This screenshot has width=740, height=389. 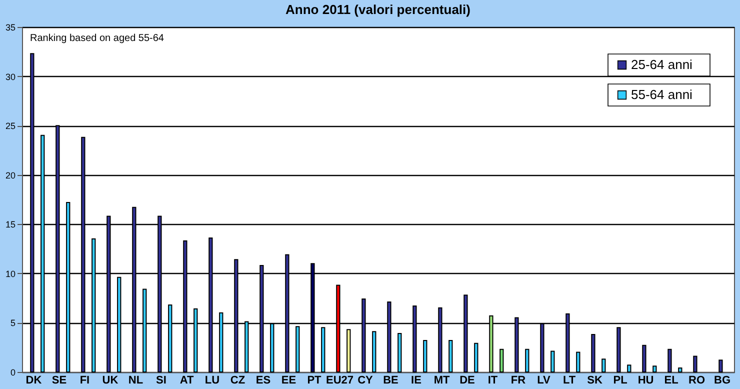 What do you see at coordinates (10, 273) in the screenshot?
I see `y-tick-label: 10` at bounding box center [10, 273].